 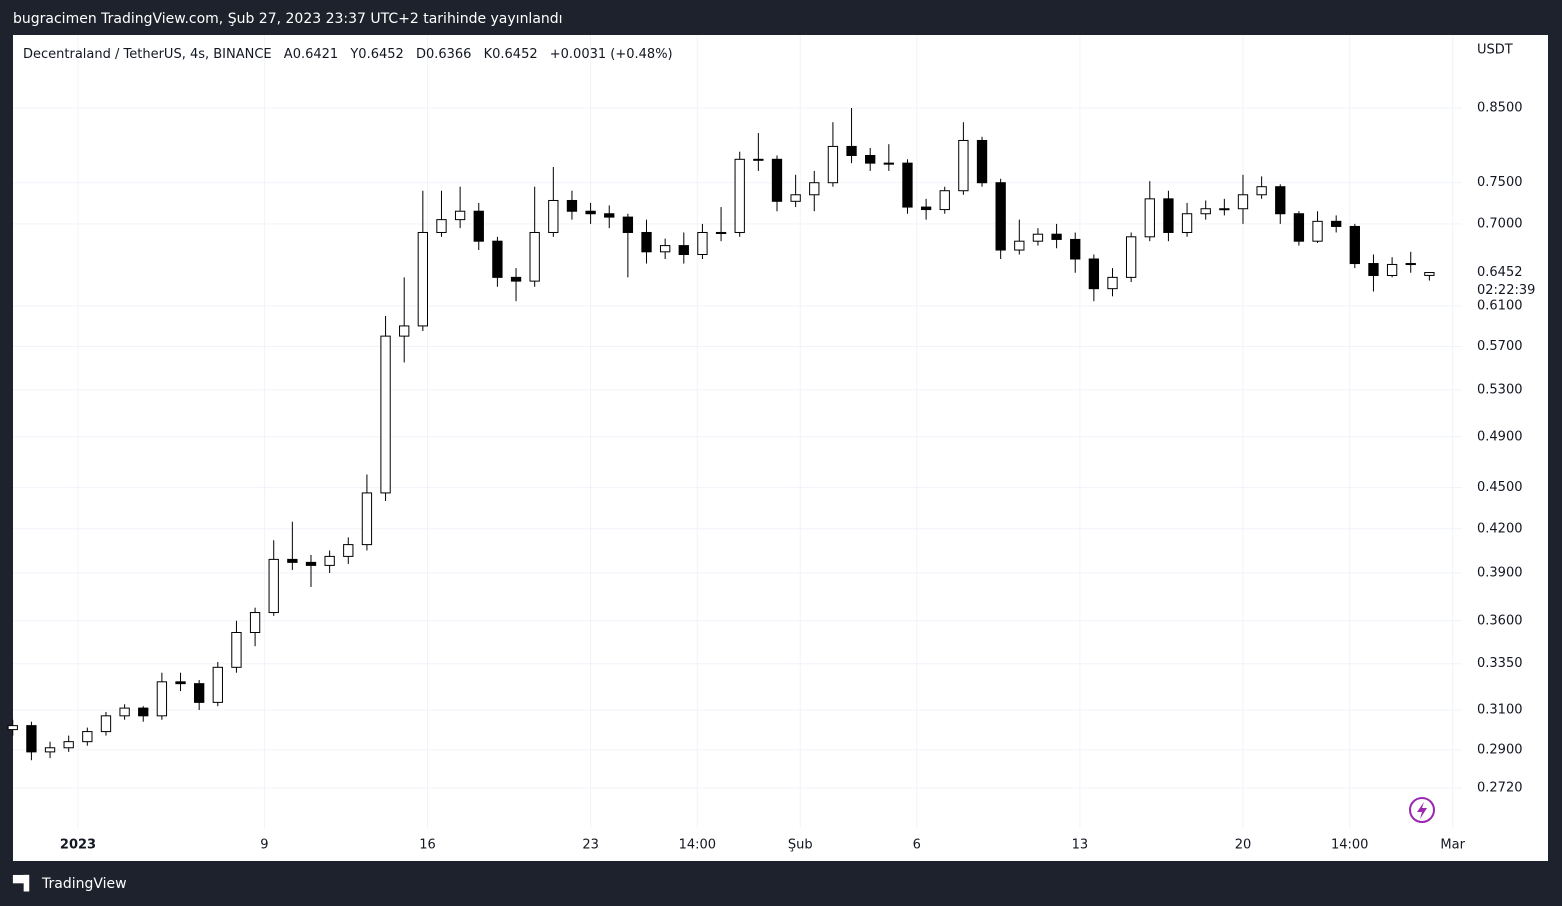 I want to click on ohlc-label: A, so click(x=288, y=54).